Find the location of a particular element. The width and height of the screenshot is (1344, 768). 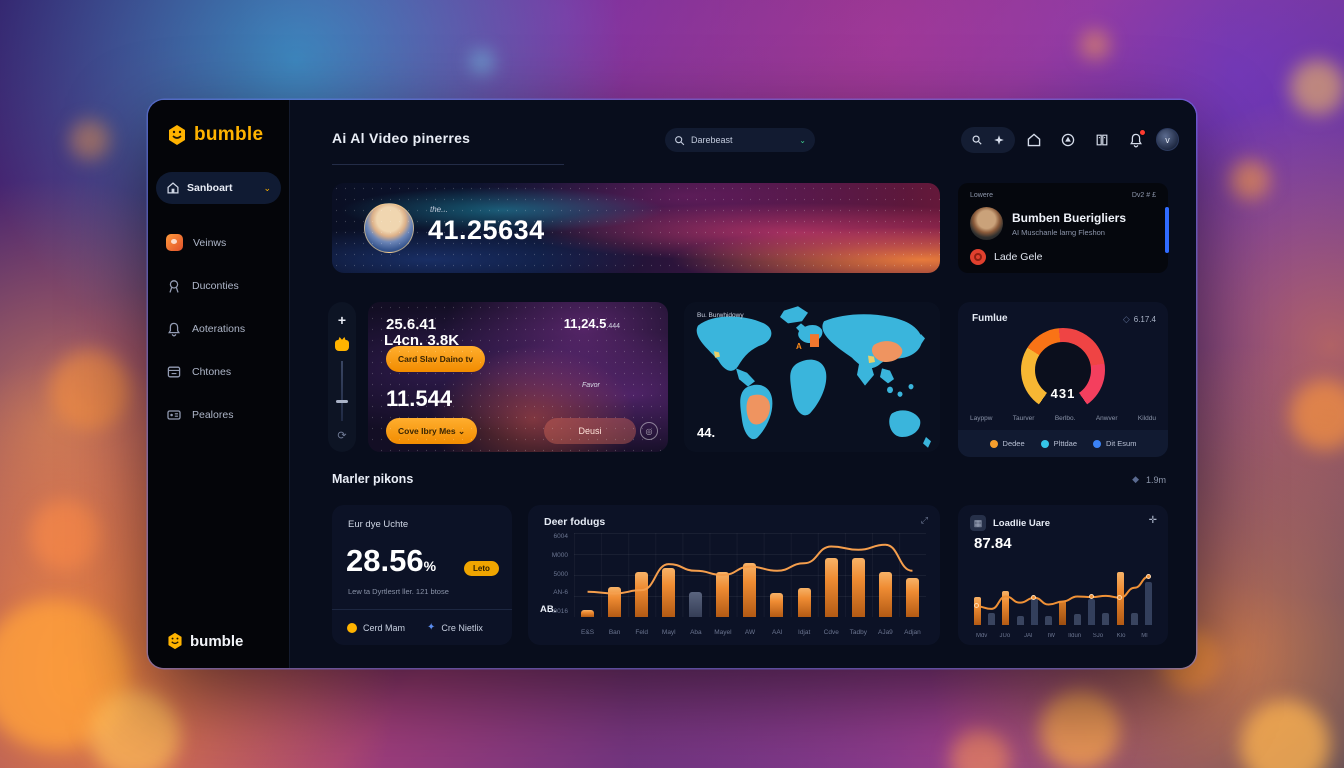

legend-item: Dedee is located at coordinates (1007, 443).